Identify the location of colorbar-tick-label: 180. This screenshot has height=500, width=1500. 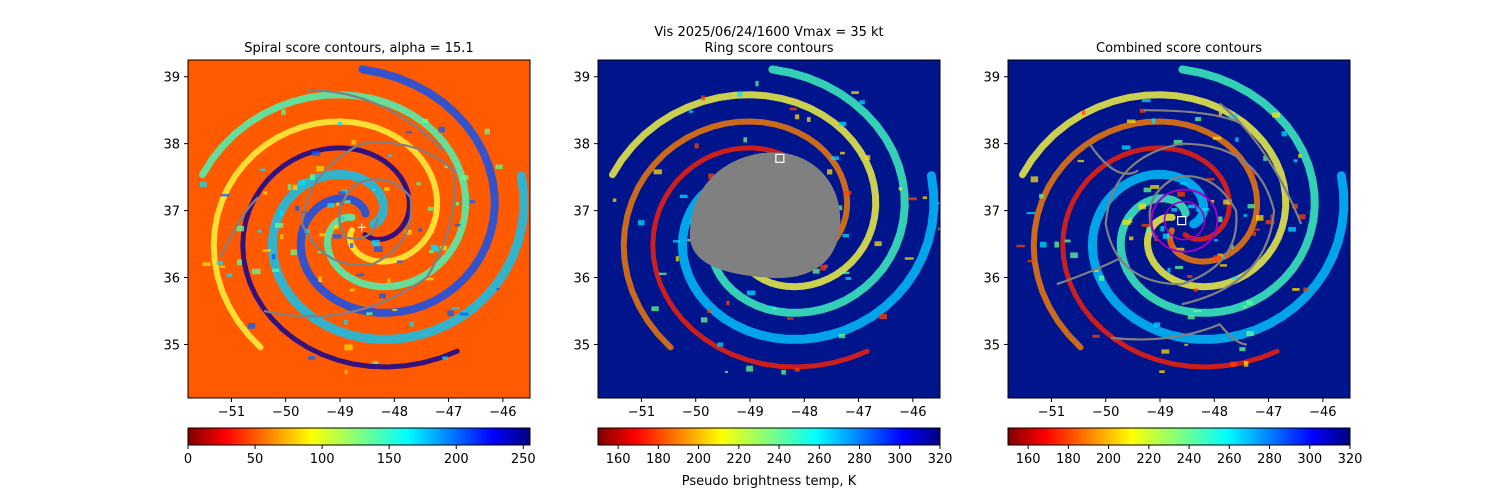
(1068, 459).